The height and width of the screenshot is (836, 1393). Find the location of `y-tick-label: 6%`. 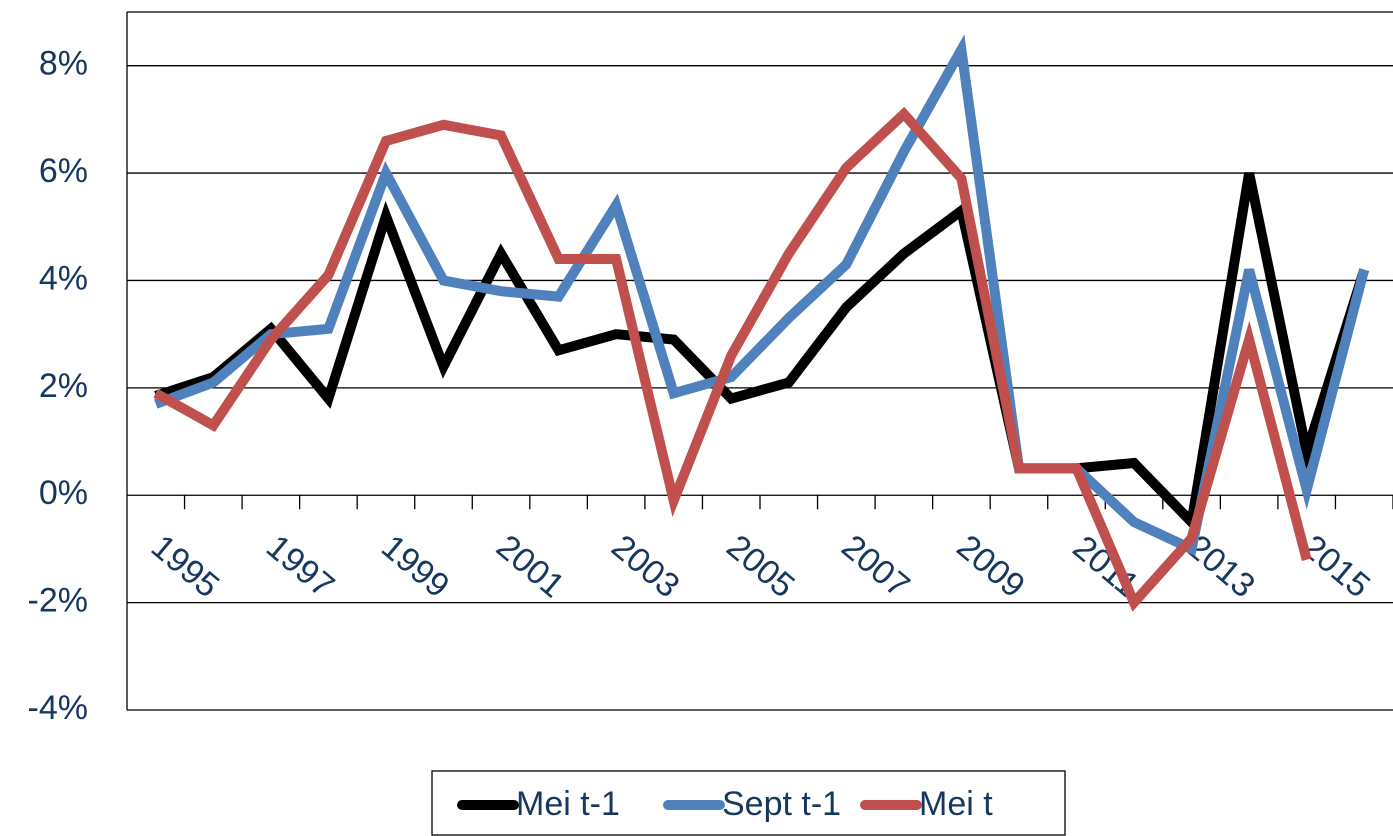

y-tick-label: 6% is located at coordinates (63, 171).